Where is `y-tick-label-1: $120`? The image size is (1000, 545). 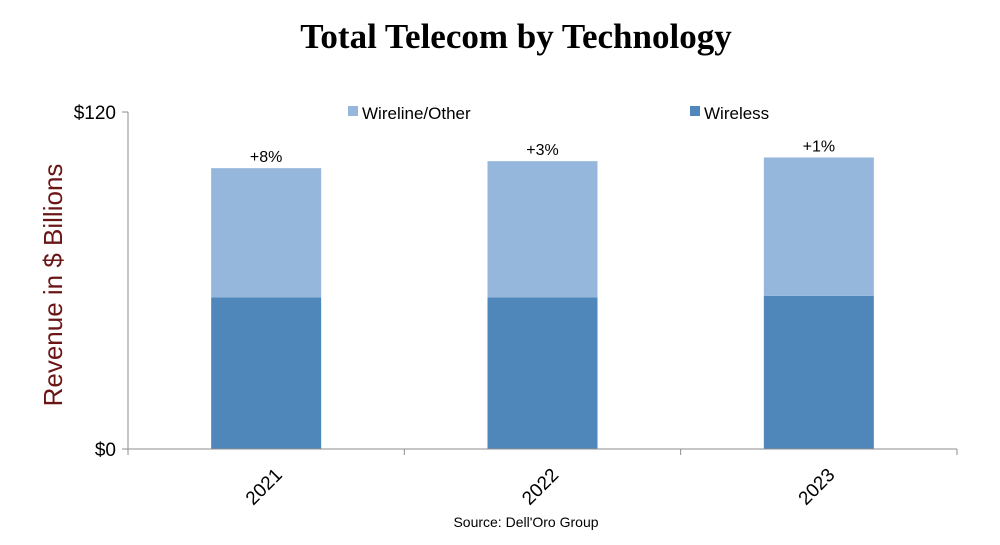 y-tick-label-1: $120 is located at coordinates (95, 113).